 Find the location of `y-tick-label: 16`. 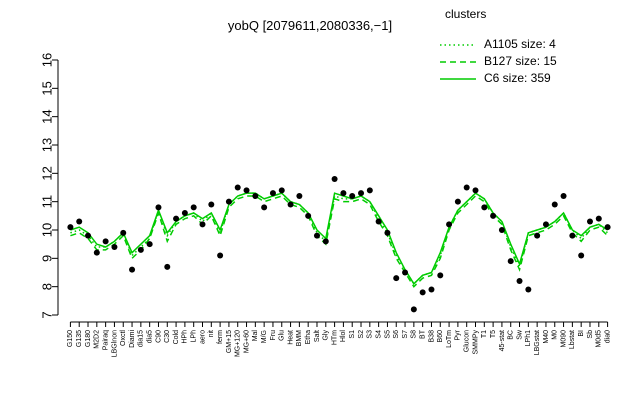

y-tick-label: 16 is located at coordinates (46, 60).